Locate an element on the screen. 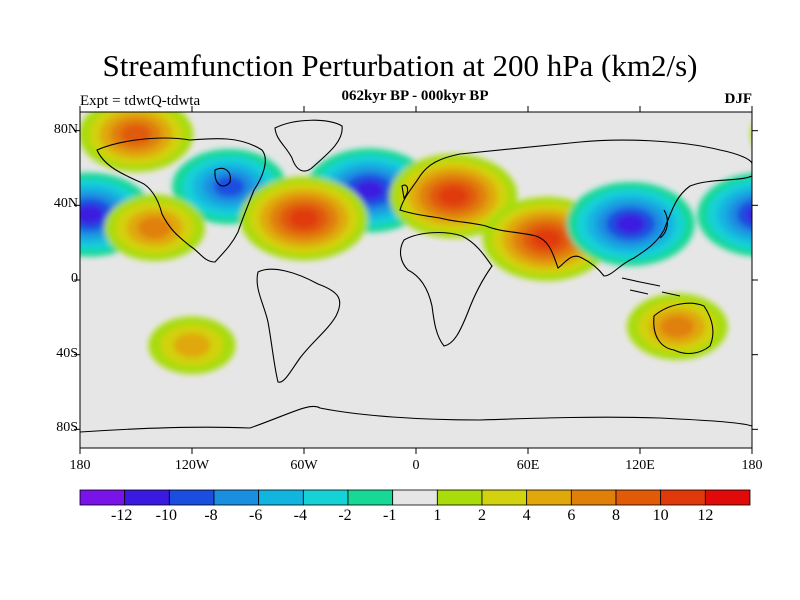 The image size is (800, 600). coastline-hudson-bay is located at coordinates (222, 177).